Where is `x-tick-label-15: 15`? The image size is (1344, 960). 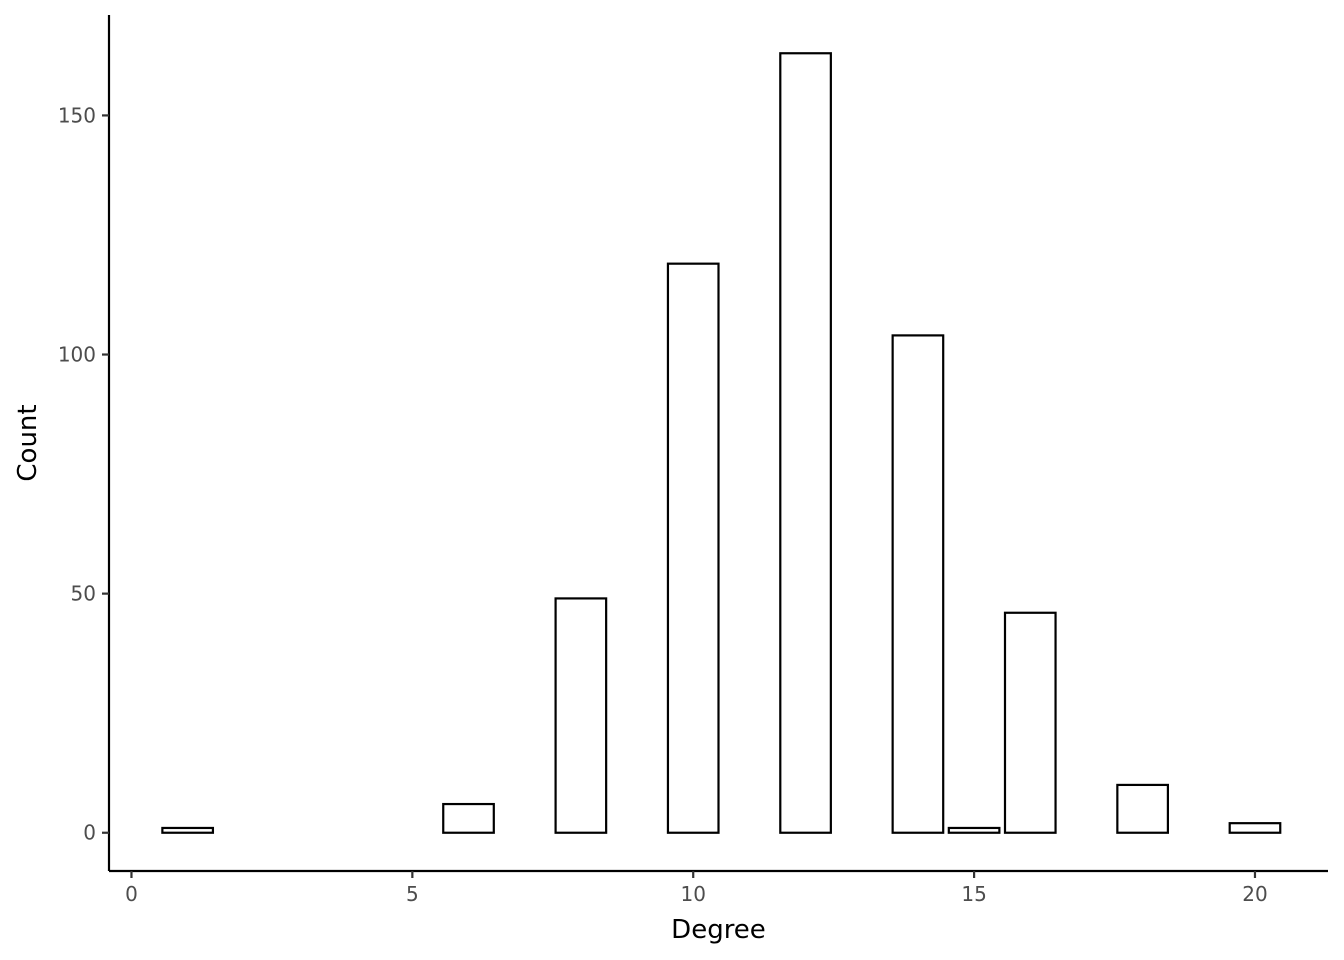 x-tick-label-15: 15 is located at coordinates (973, 894).